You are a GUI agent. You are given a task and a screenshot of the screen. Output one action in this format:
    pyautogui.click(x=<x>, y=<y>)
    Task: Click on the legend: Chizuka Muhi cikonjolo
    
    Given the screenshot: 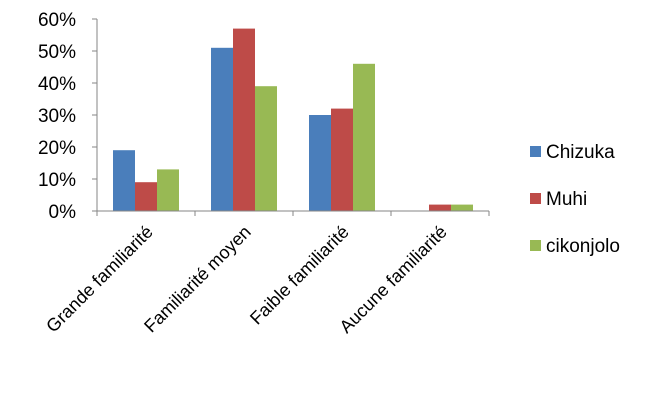 What is the action you would take?
    pyautogui.click(x=575, y=199)
    